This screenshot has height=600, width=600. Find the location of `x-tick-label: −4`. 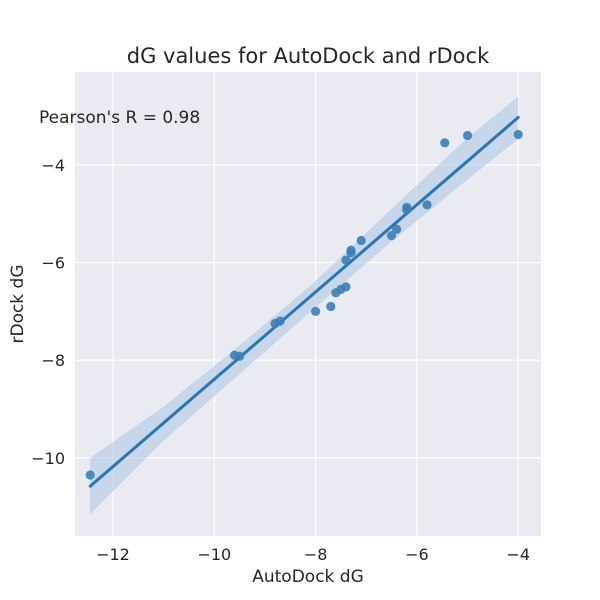

x-tick-label: −4 is located at coordinates (518, 554).